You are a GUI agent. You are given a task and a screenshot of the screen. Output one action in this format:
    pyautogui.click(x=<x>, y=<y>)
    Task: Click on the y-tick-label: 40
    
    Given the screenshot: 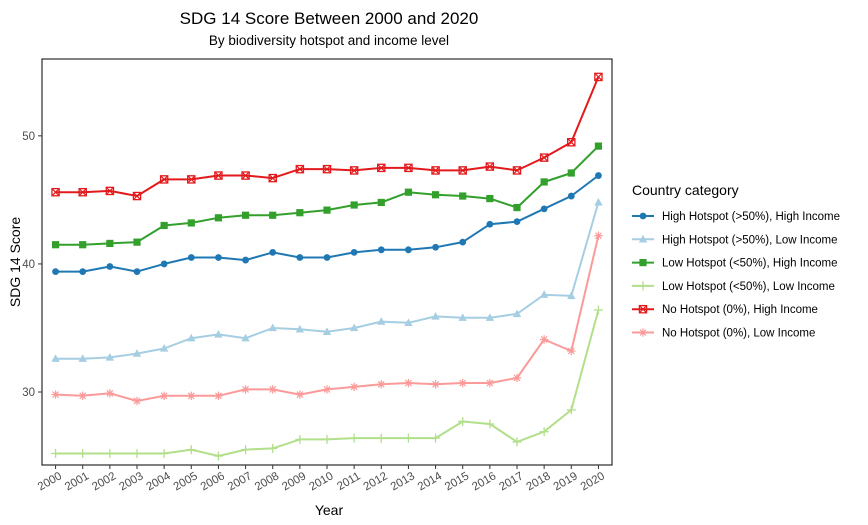 What is the action you would take?
    pyautogui.click(x=28, y=265)
    